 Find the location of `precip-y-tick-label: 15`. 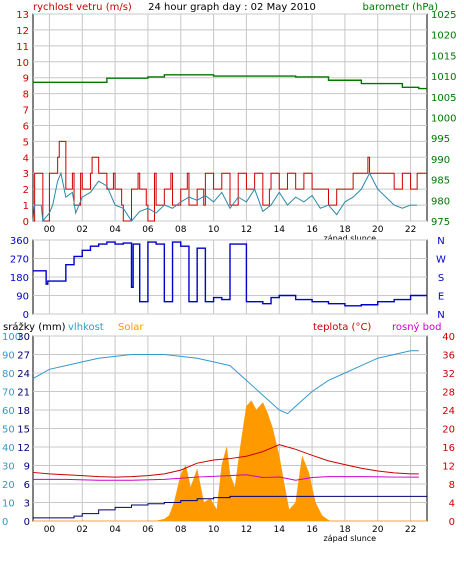

precip-y-tick-label: 15 is located at coordinates (23, 430).